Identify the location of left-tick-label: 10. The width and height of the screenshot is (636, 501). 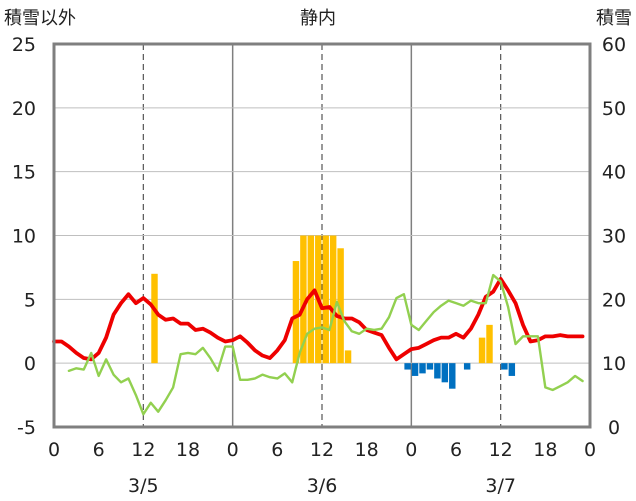
(24, 237).